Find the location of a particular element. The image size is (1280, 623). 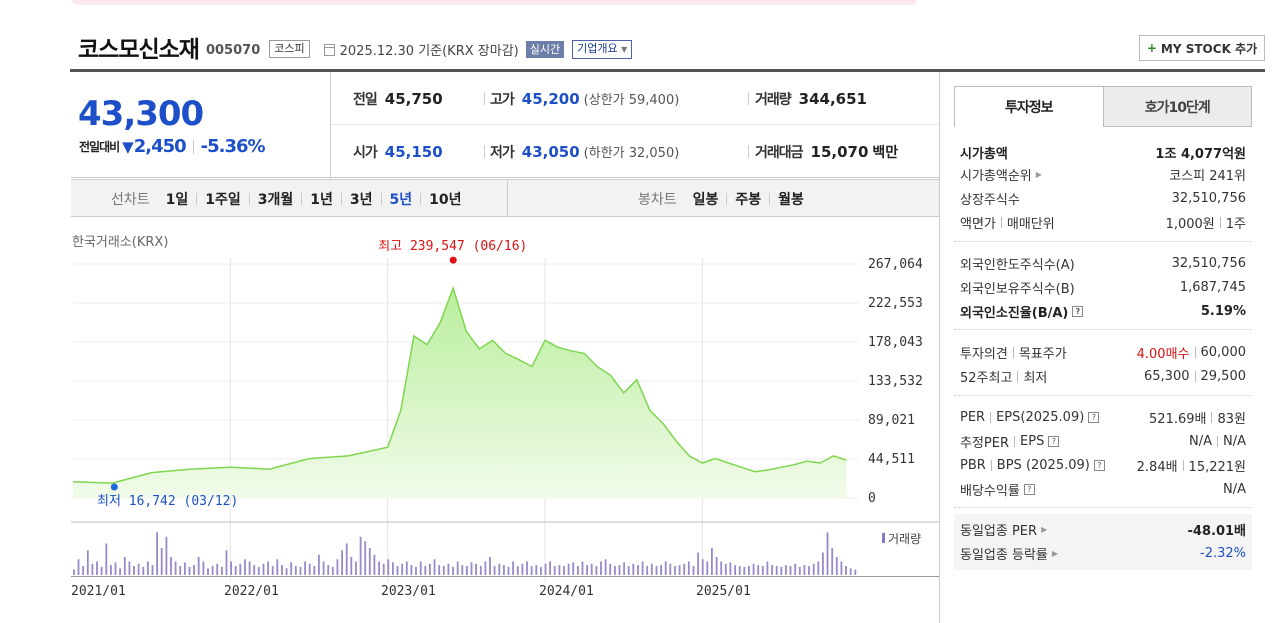

high-value: 45,200 is located at coordinates (550, 99).